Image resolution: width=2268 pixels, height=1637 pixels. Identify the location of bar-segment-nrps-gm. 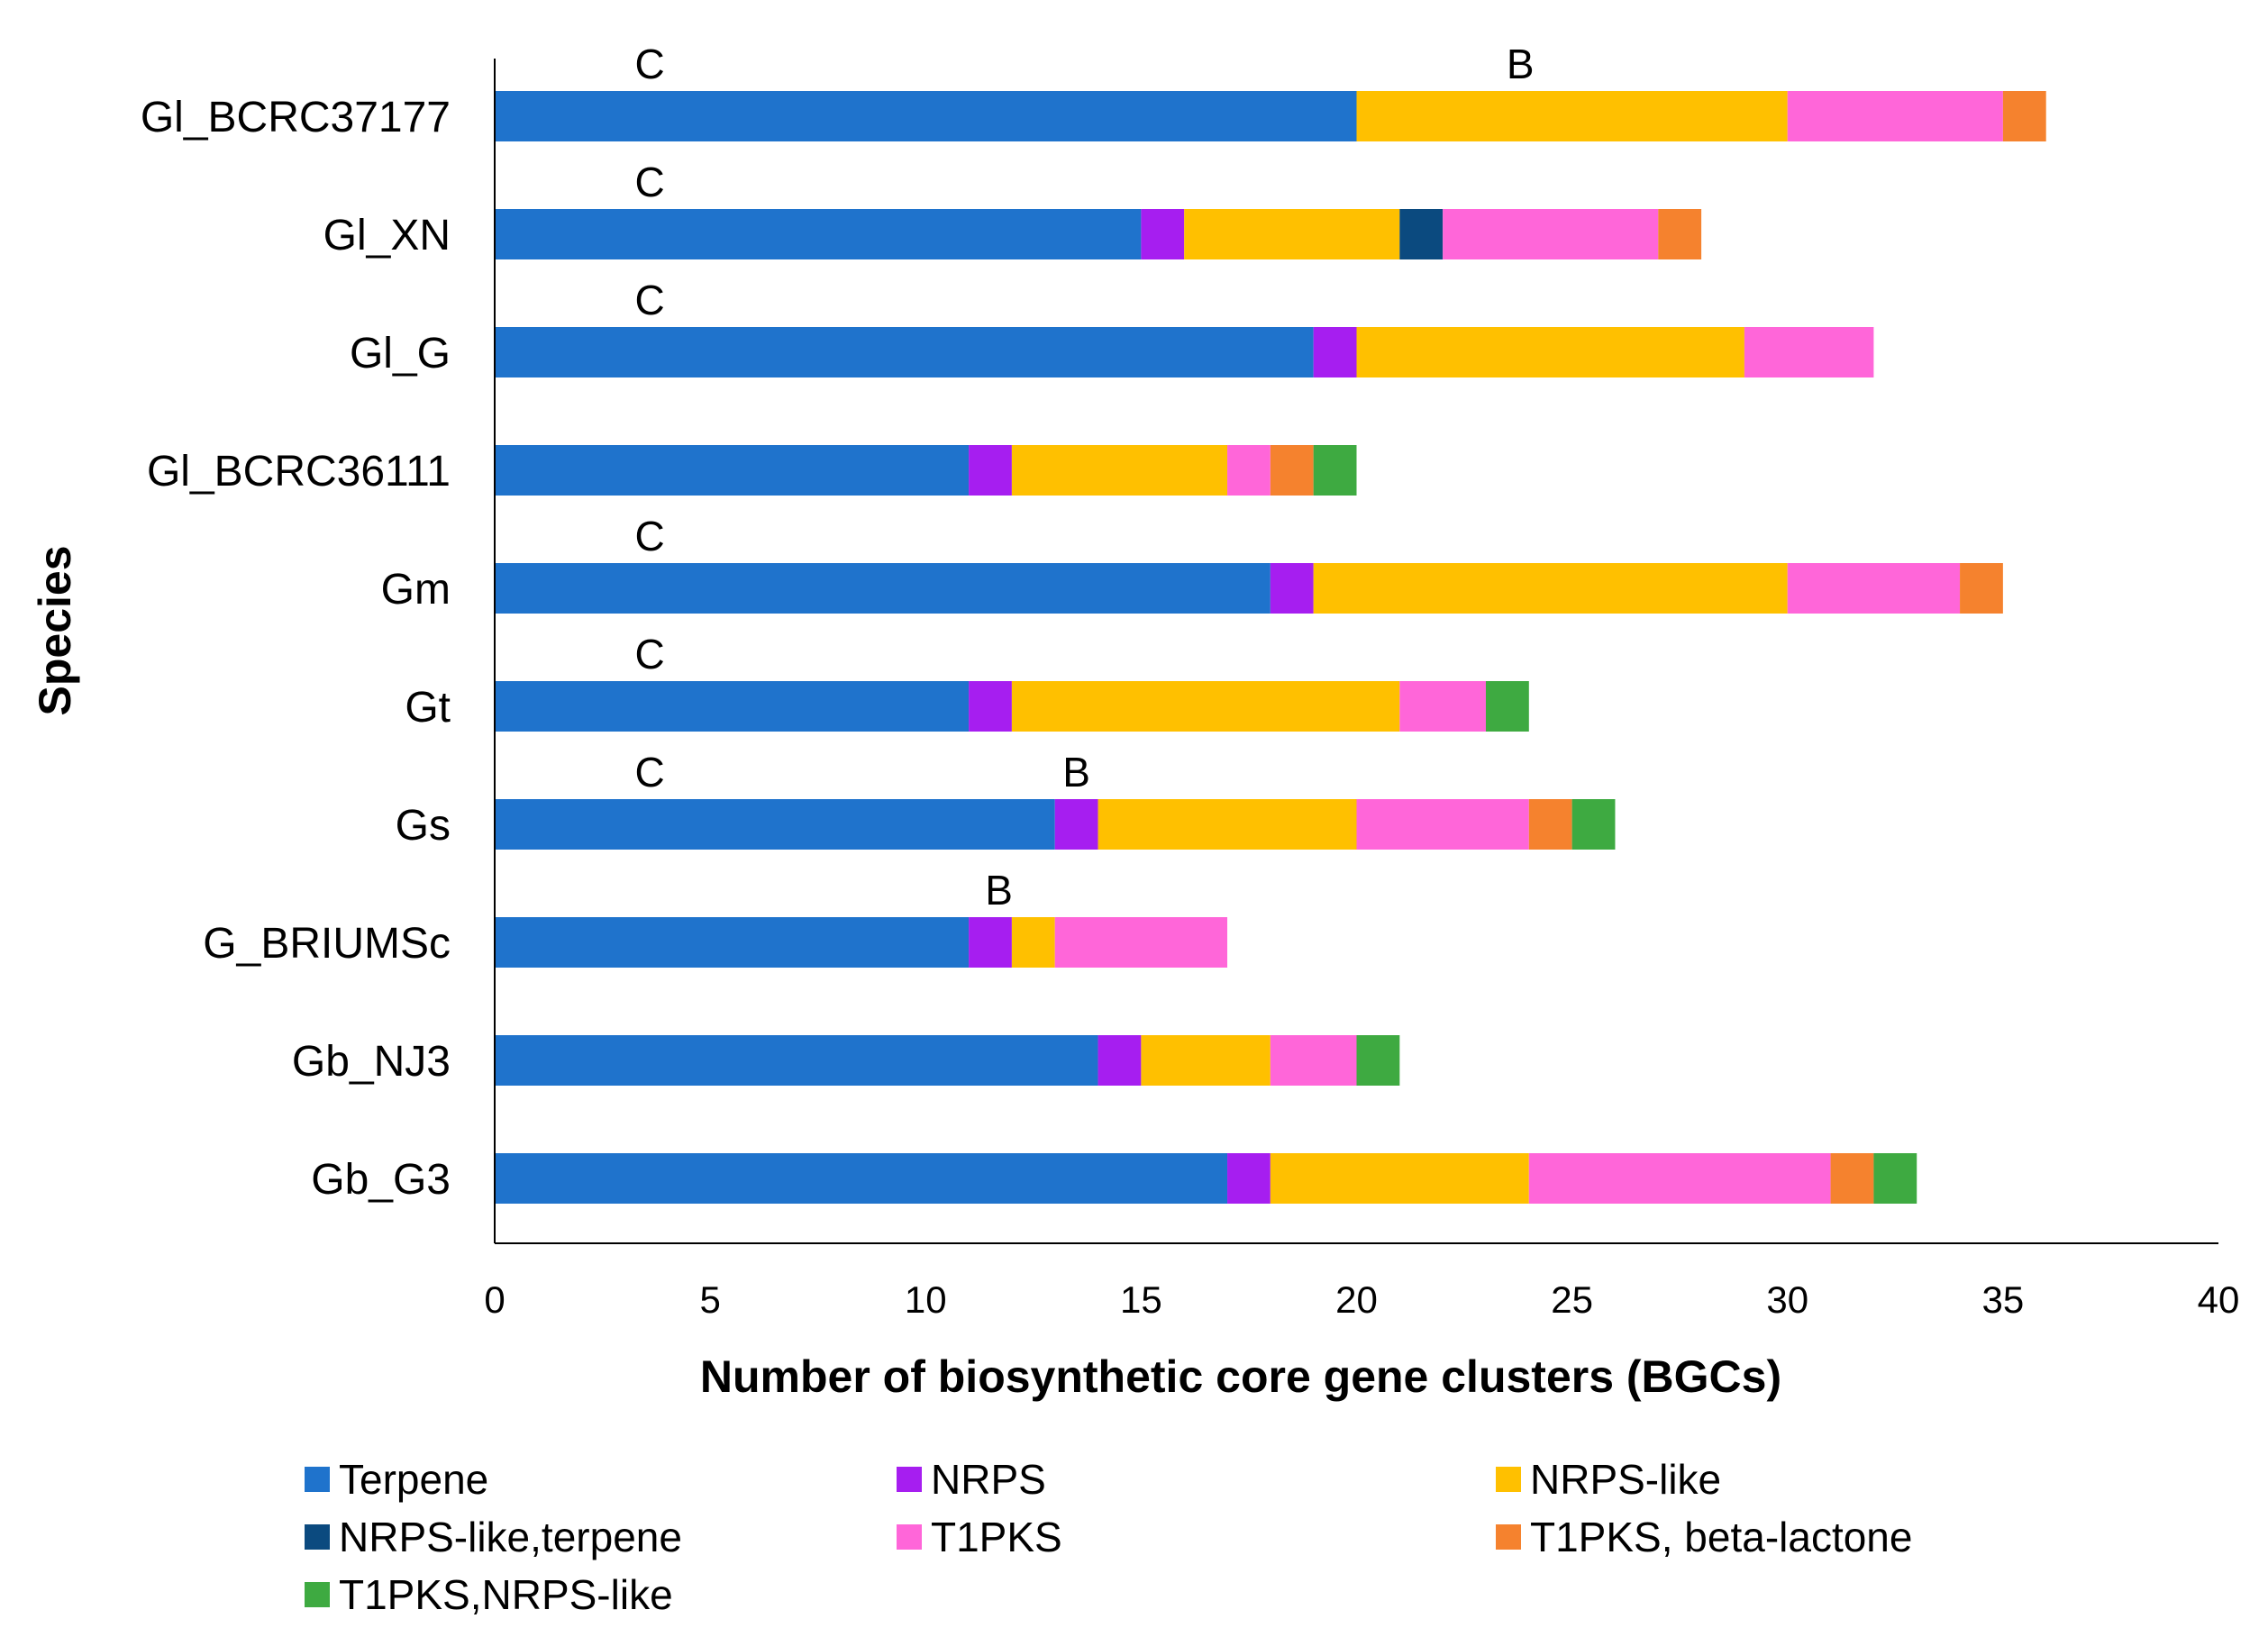
(1292, 588).